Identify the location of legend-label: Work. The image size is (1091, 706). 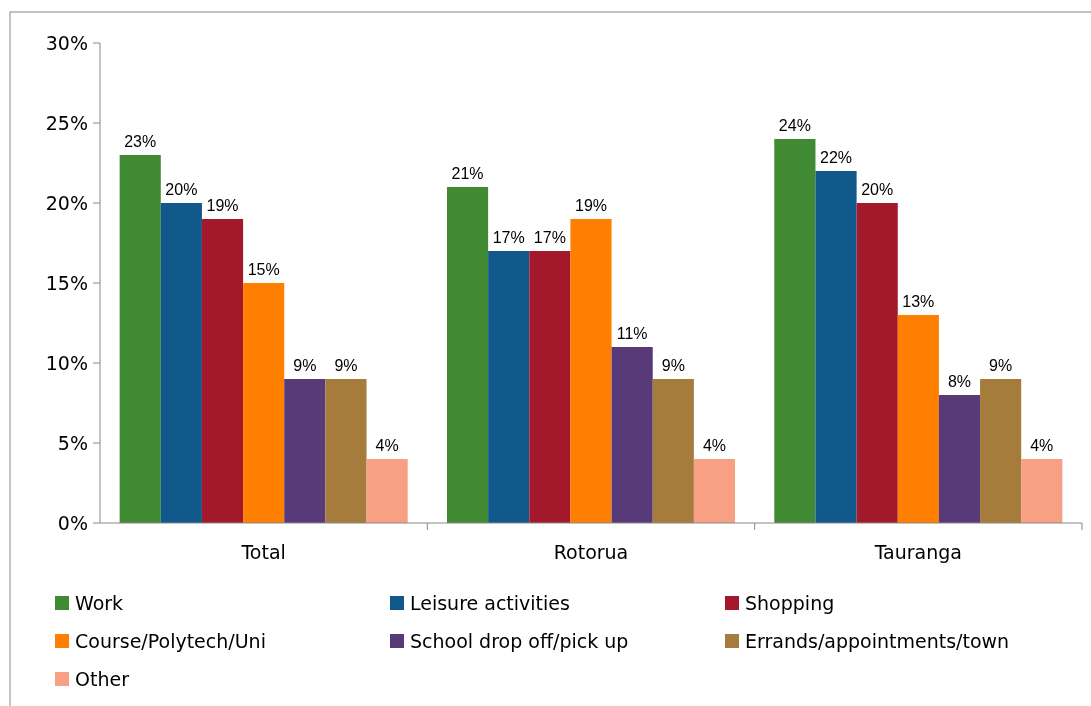
(99, 602).